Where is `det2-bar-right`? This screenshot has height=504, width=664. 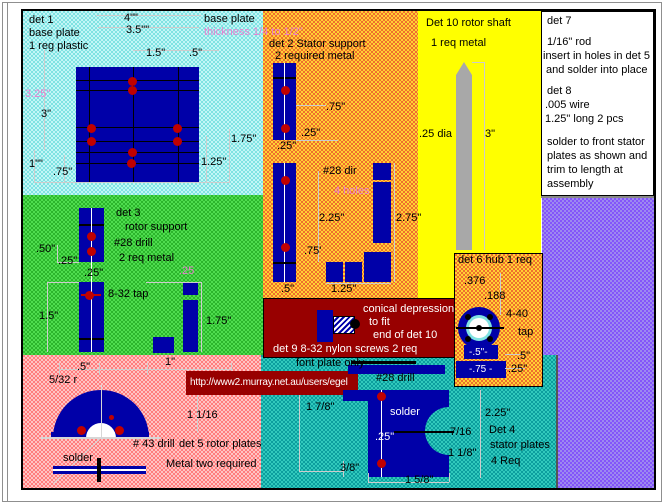 det2-bar-right is located at coordinates (382, 212).